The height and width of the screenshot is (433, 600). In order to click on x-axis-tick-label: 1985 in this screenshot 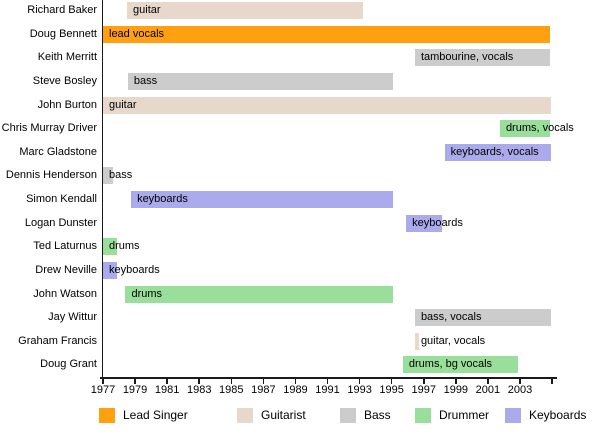, I will do `click(231, 390)`.